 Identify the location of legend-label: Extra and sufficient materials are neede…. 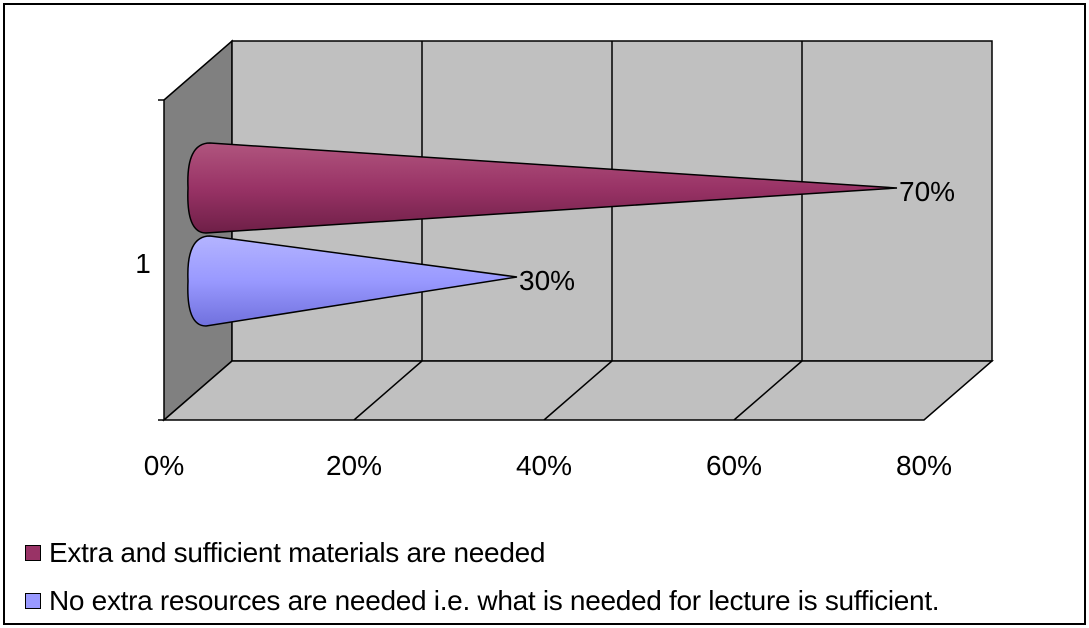
(297, 552).